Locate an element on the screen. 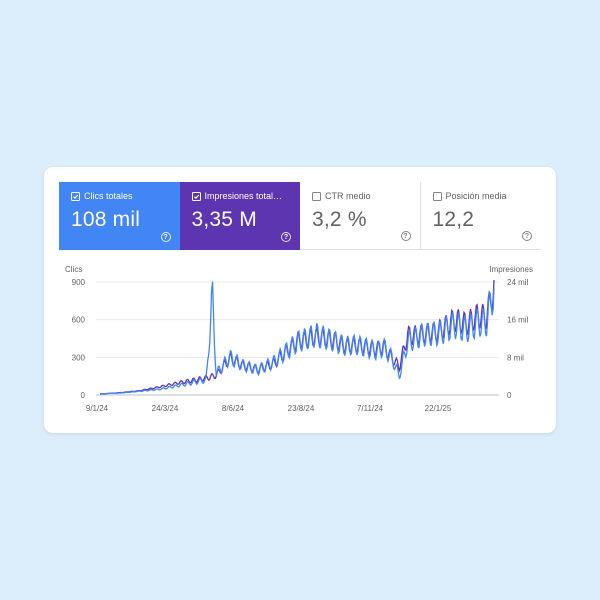 This screenshot has width=600, height=600. x-tick-label: 7/11/24 is located at coordinates (370, 408).